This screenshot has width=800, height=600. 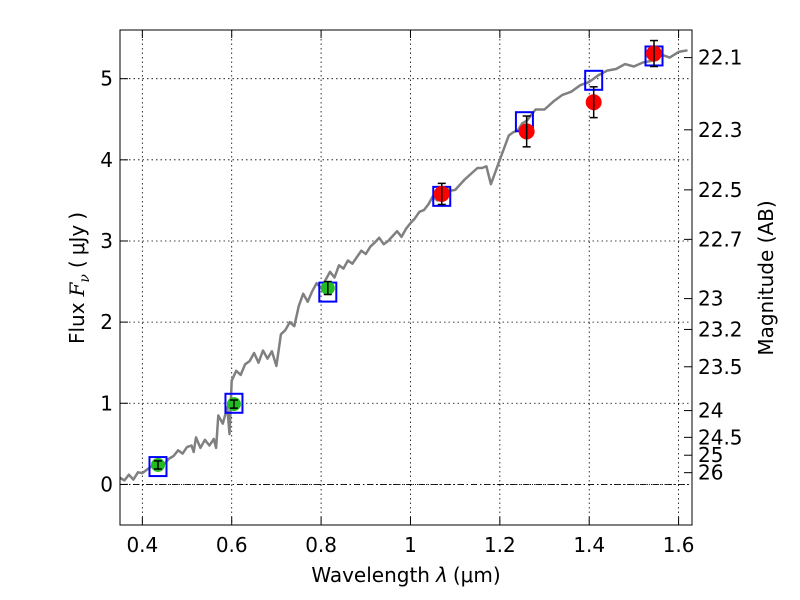 I want to click on x-tick-label: 1.2, so click(x=500, y=545).